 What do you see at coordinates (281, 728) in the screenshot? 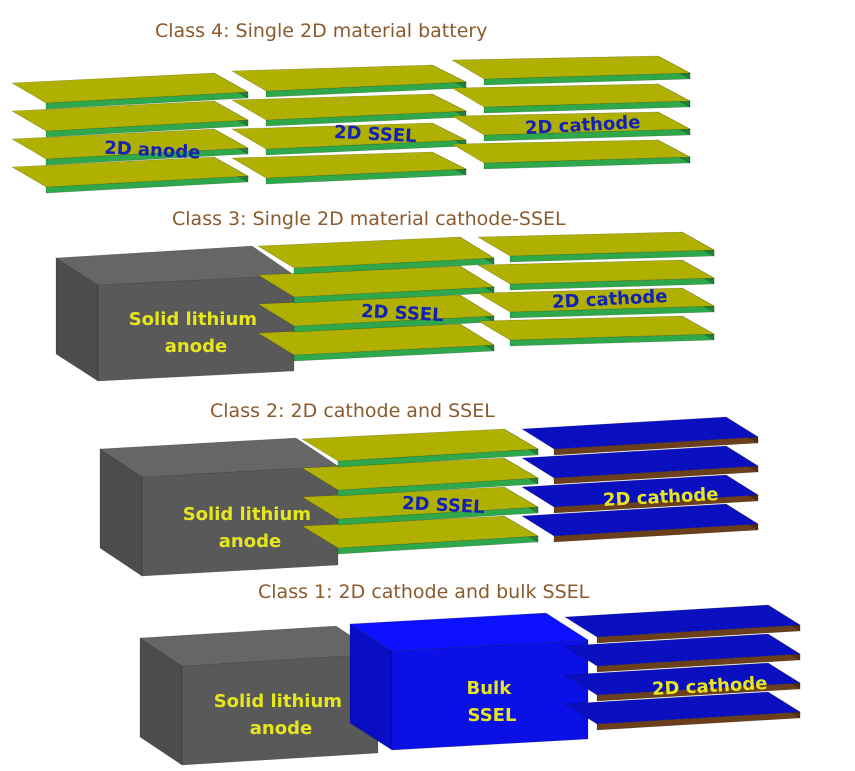
I see `class1-anode-line2: anode` at bounding box center [281, 728].